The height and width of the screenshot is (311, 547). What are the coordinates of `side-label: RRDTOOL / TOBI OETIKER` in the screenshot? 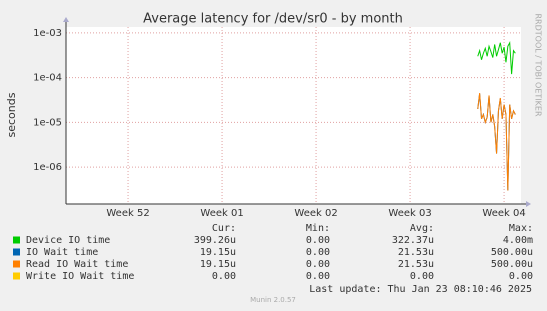 It's located at (538, 64).